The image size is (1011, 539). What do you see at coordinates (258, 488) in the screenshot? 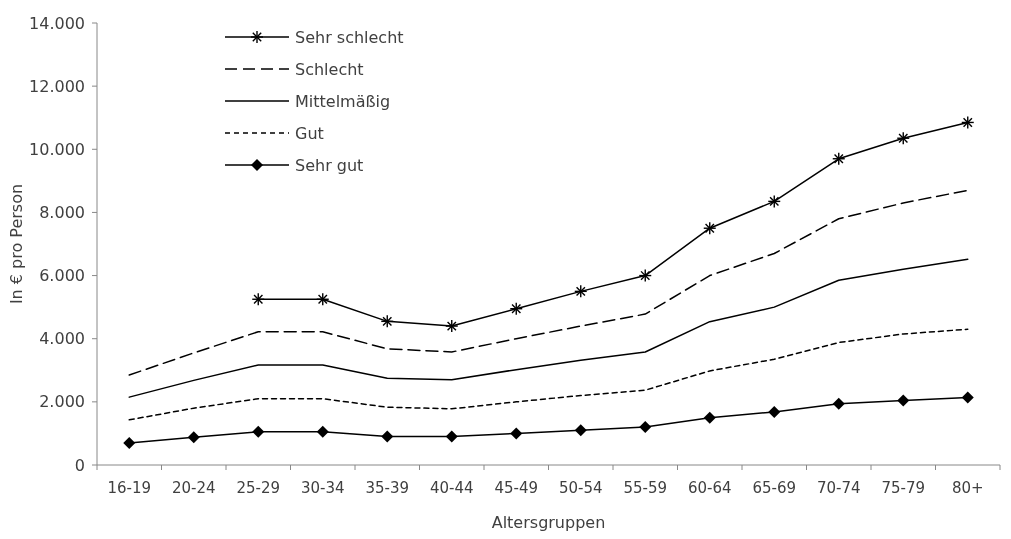
I see `x-tick-label: 25-29` at bounding box center [258, 488].